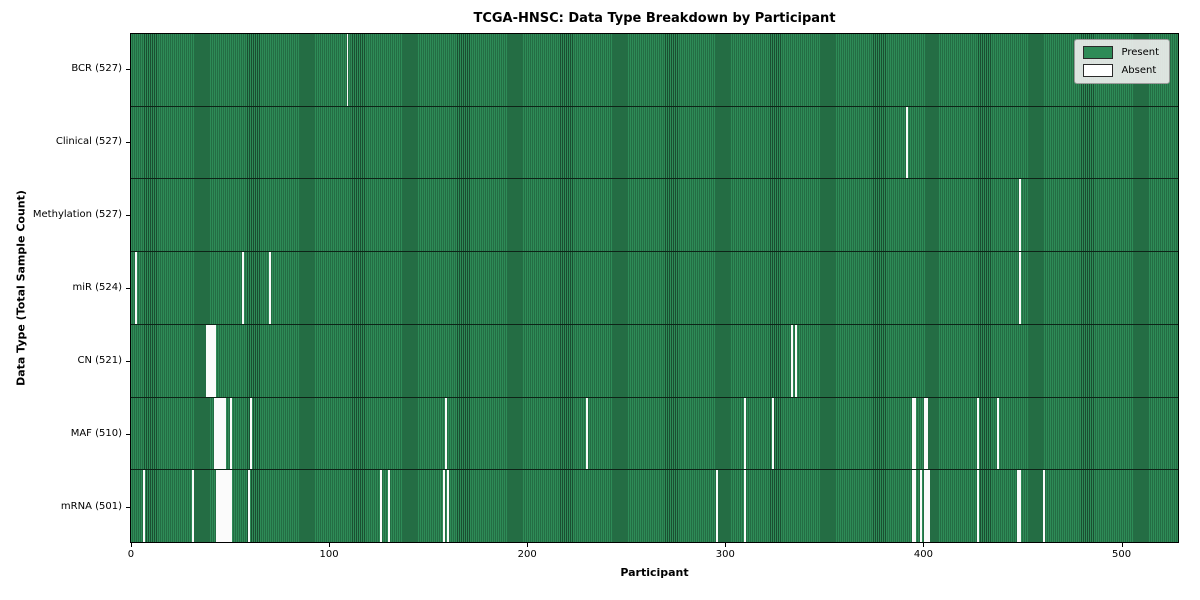 The image size is (1200, 600). I want to click on x-tick-label: 300, so click(725, 554).